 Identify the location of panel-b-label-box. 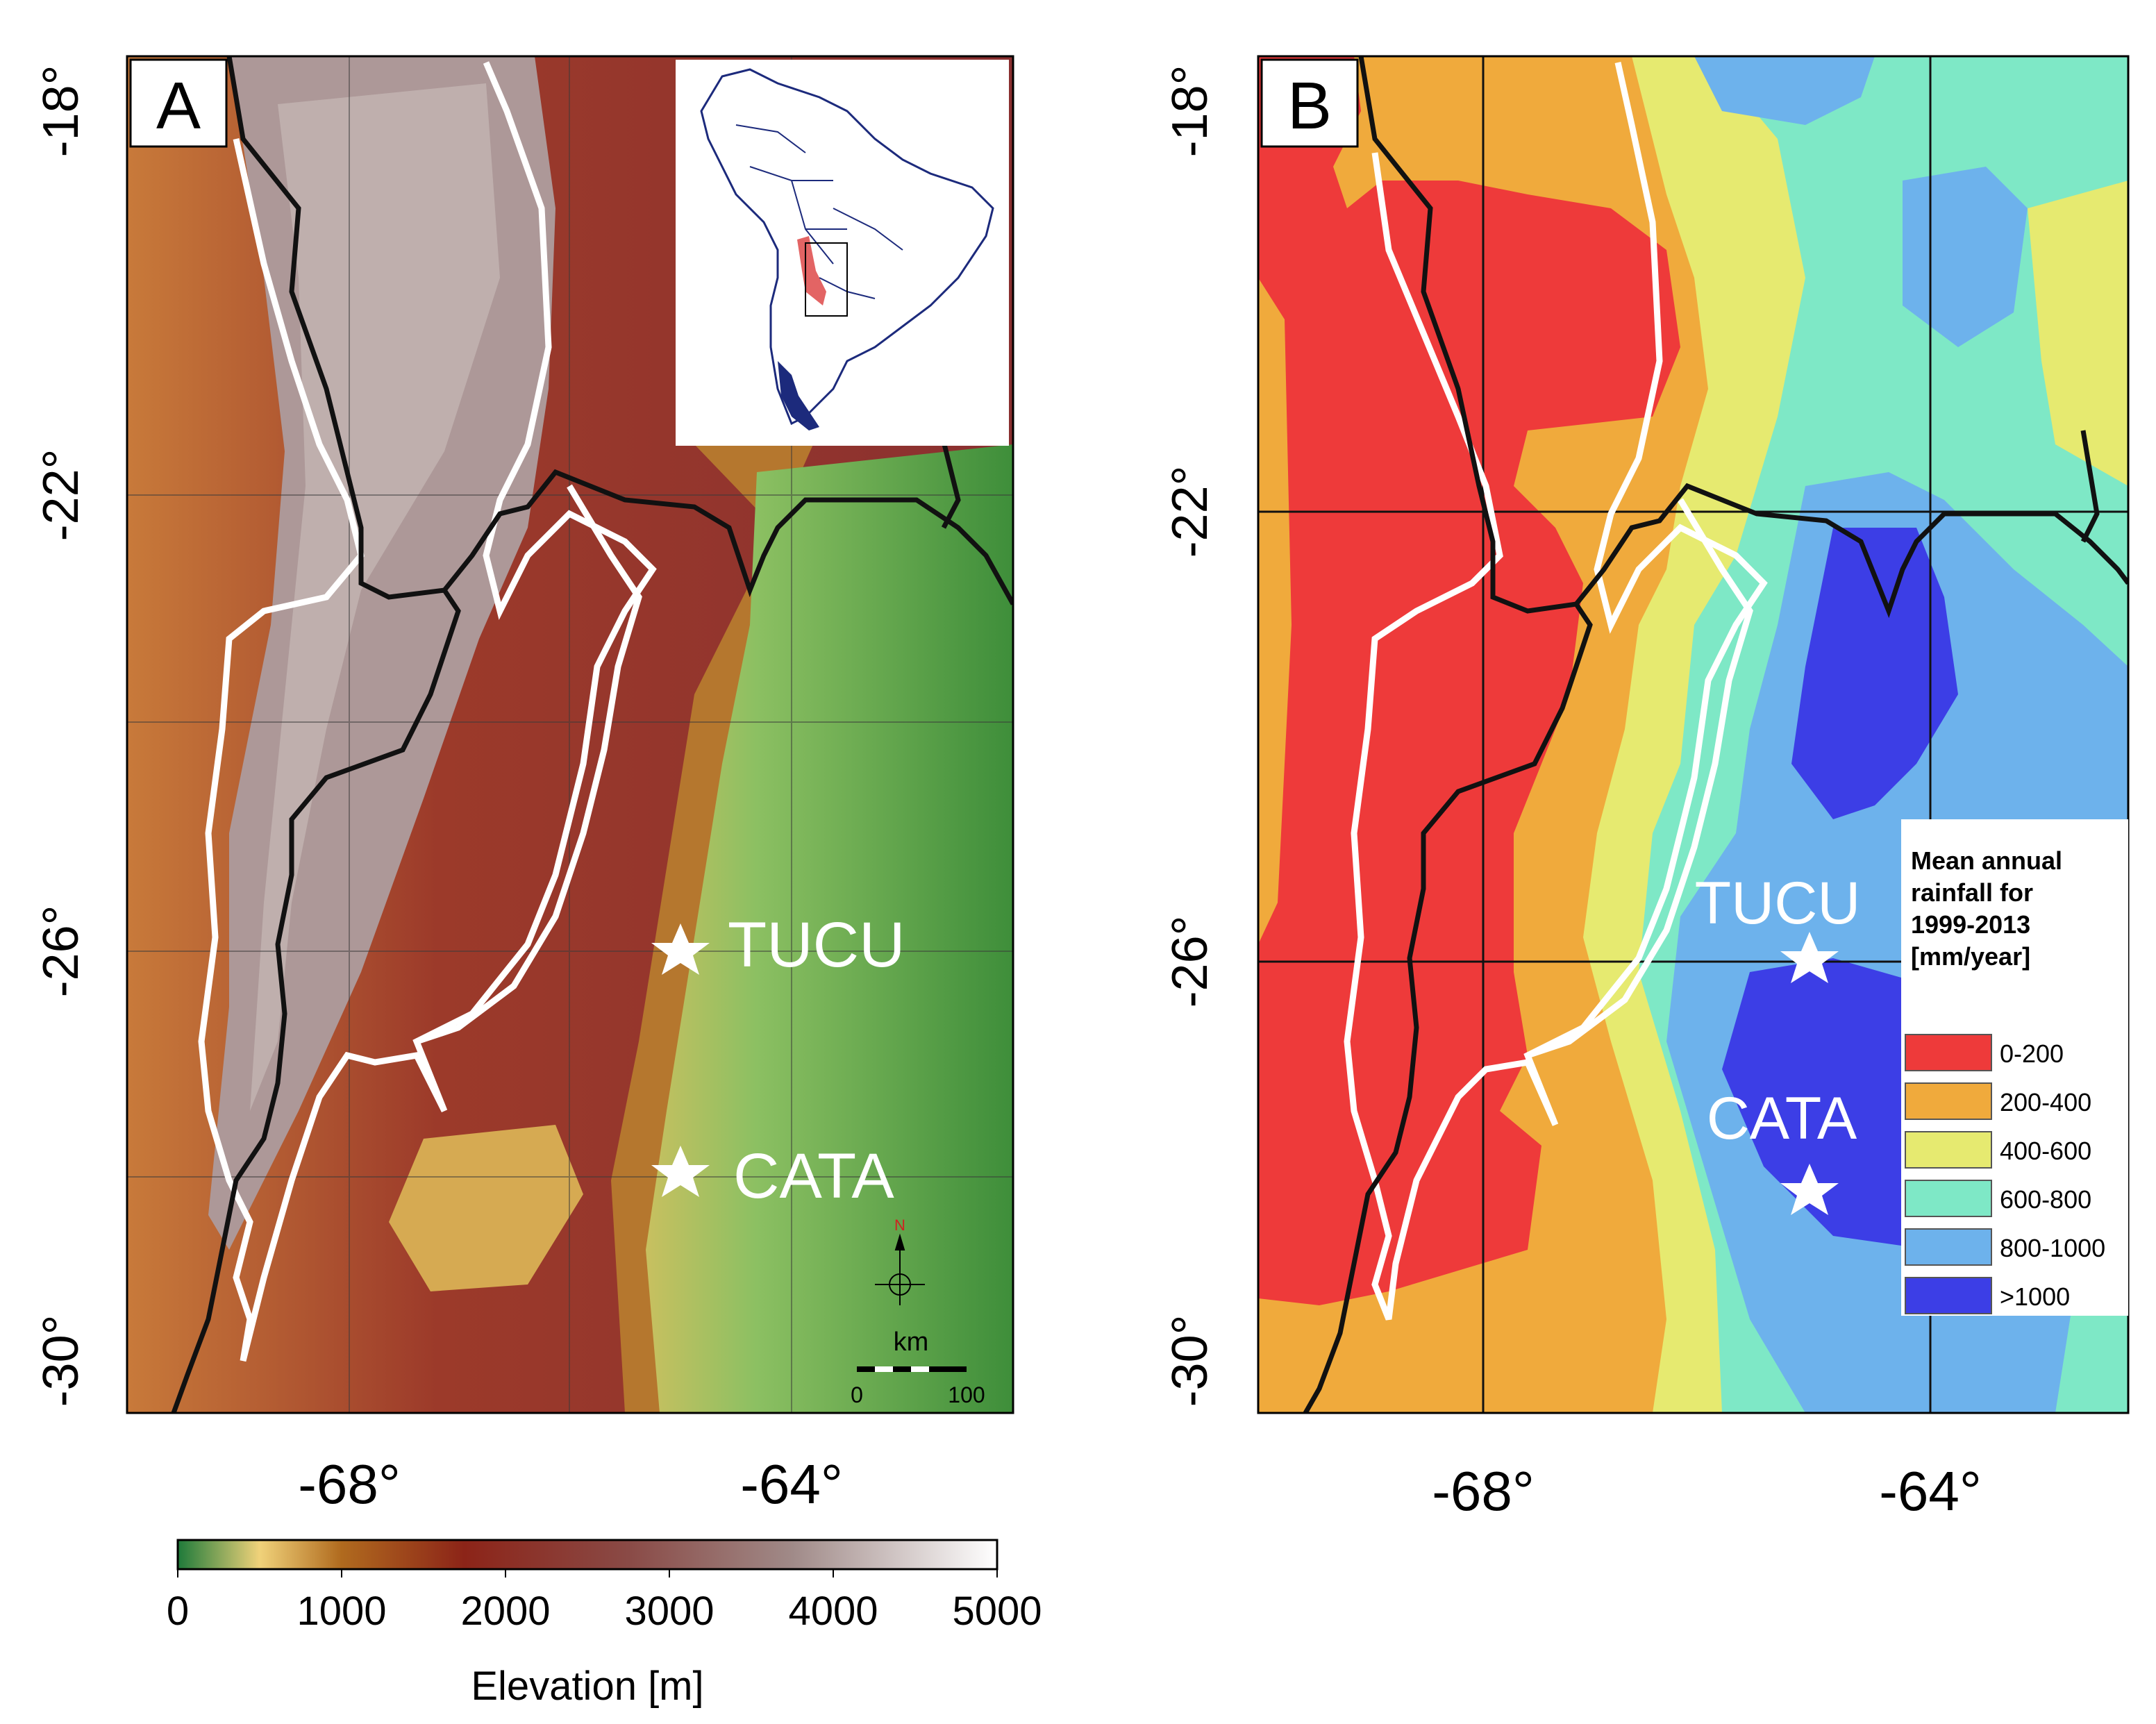
(1310, 103).